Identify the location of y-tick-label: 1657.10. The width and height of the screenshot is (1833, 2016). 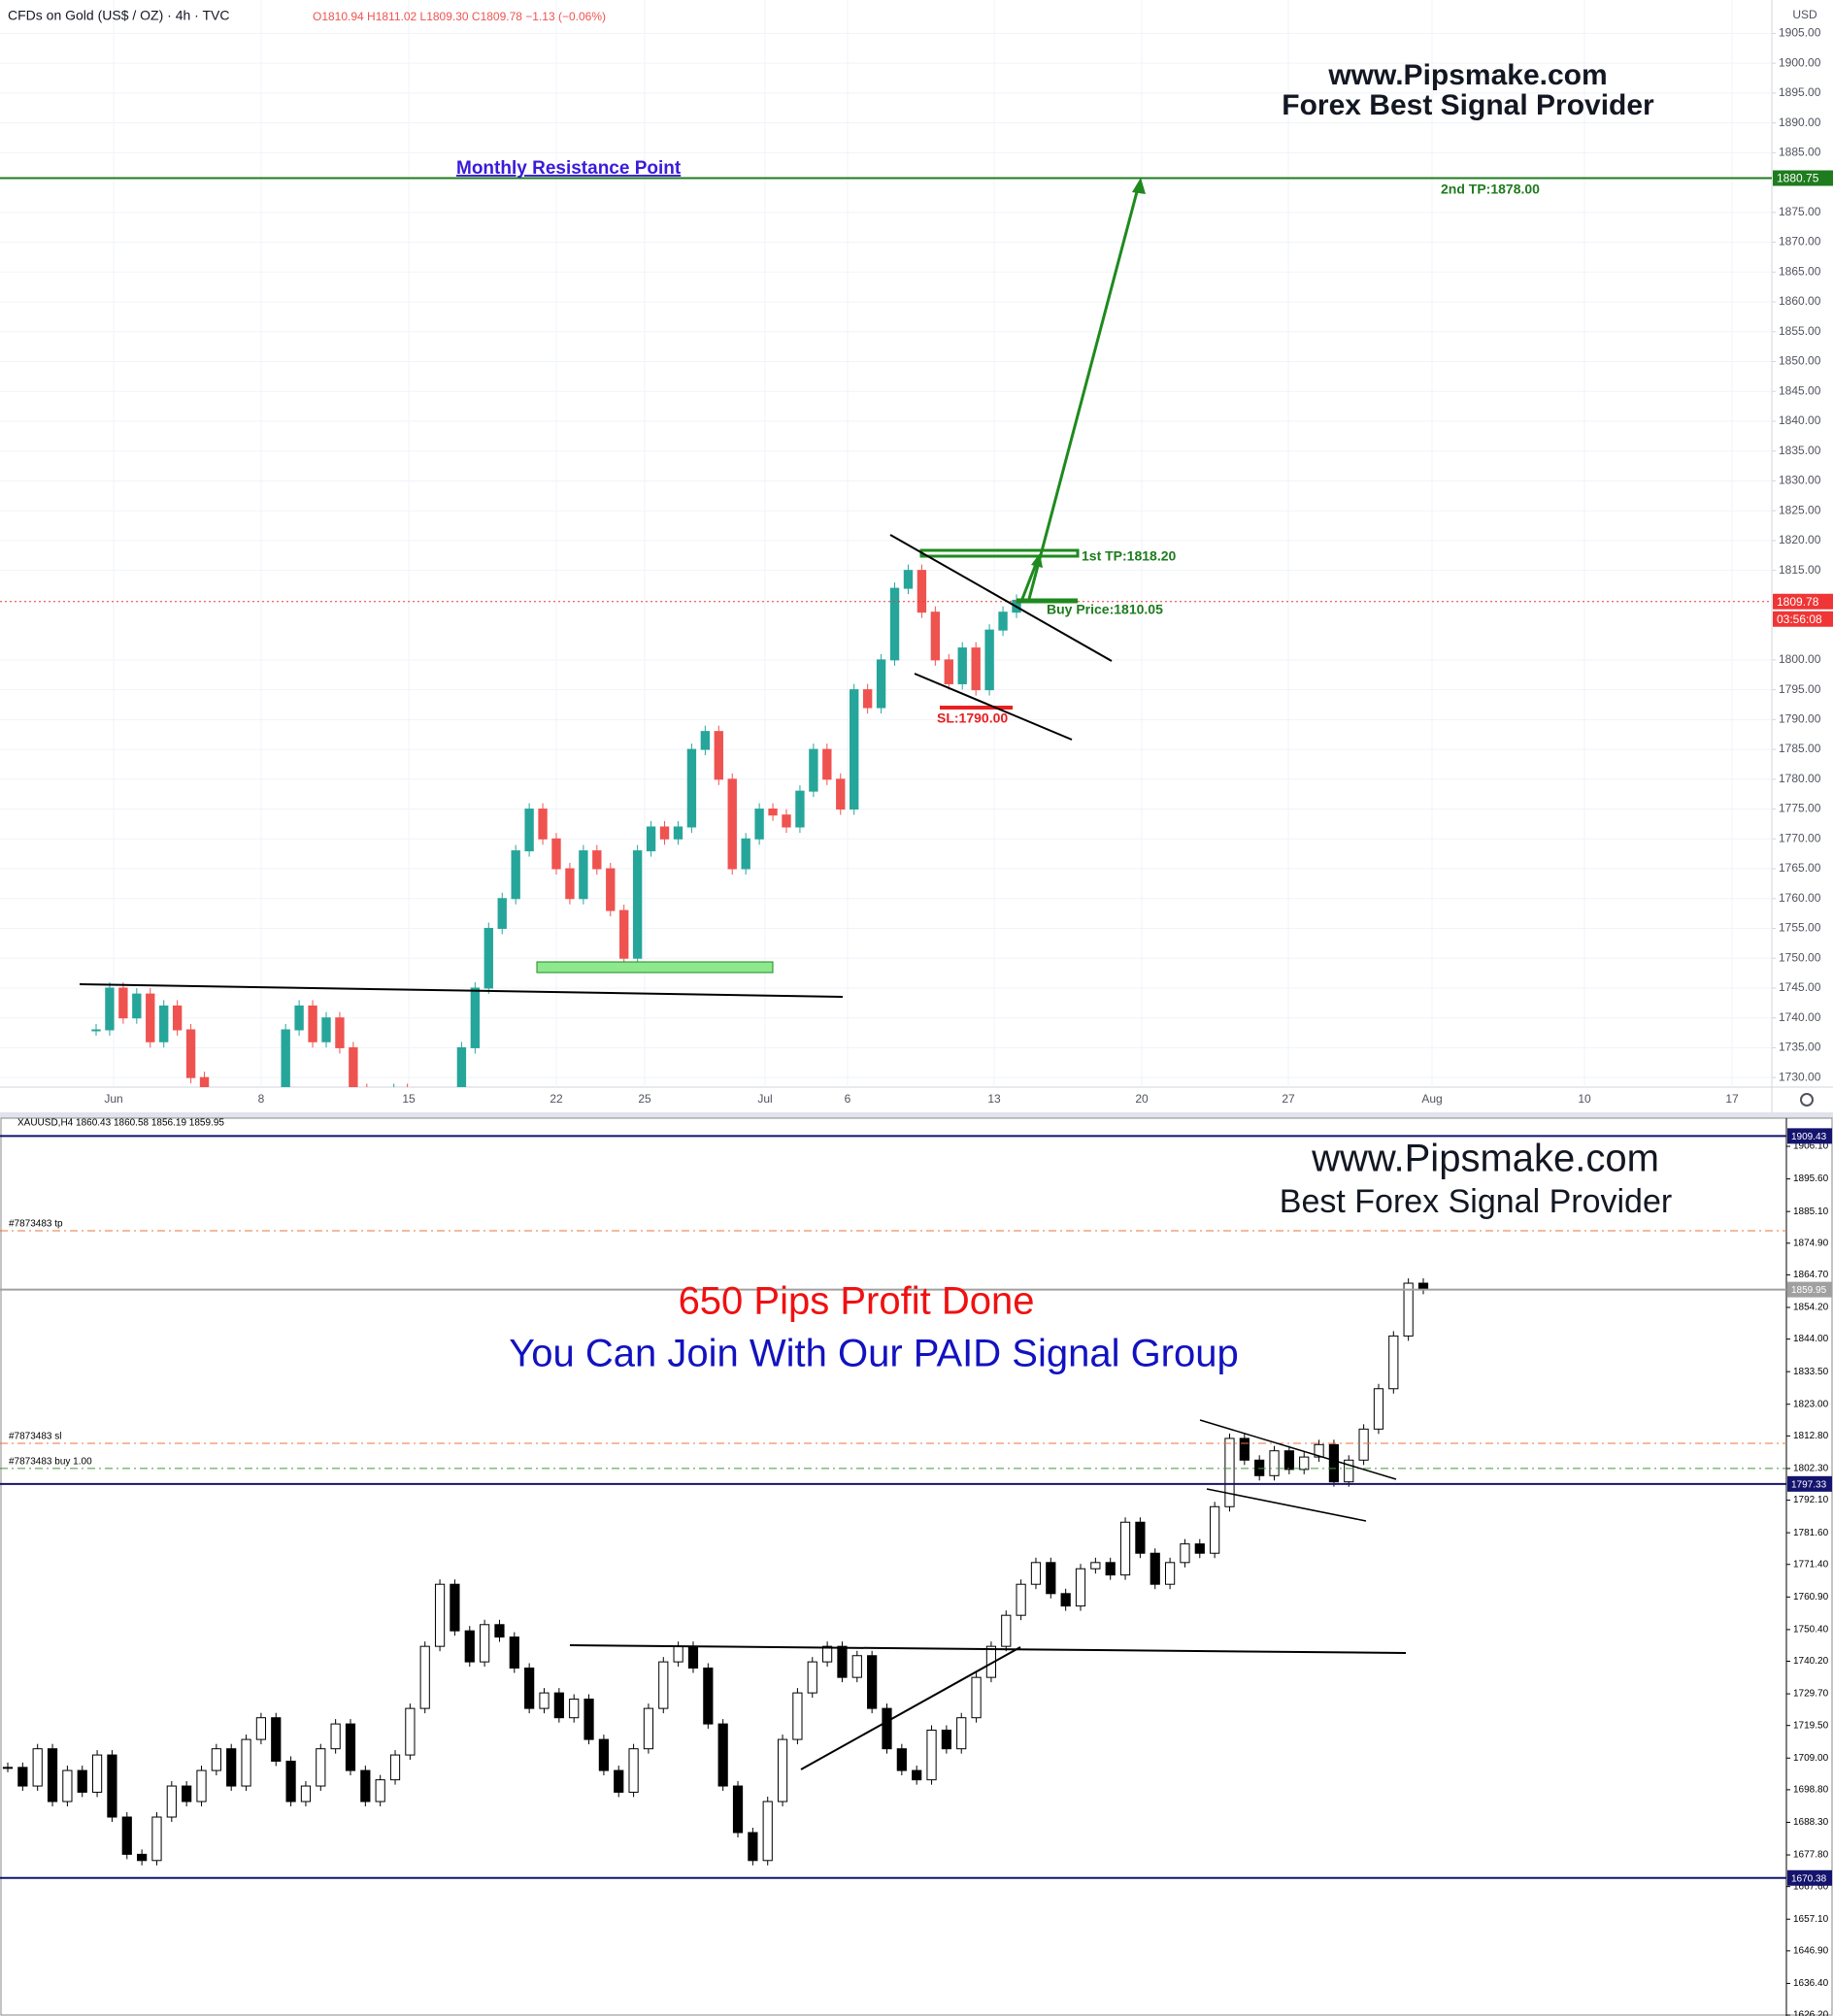
(1811, 1919).